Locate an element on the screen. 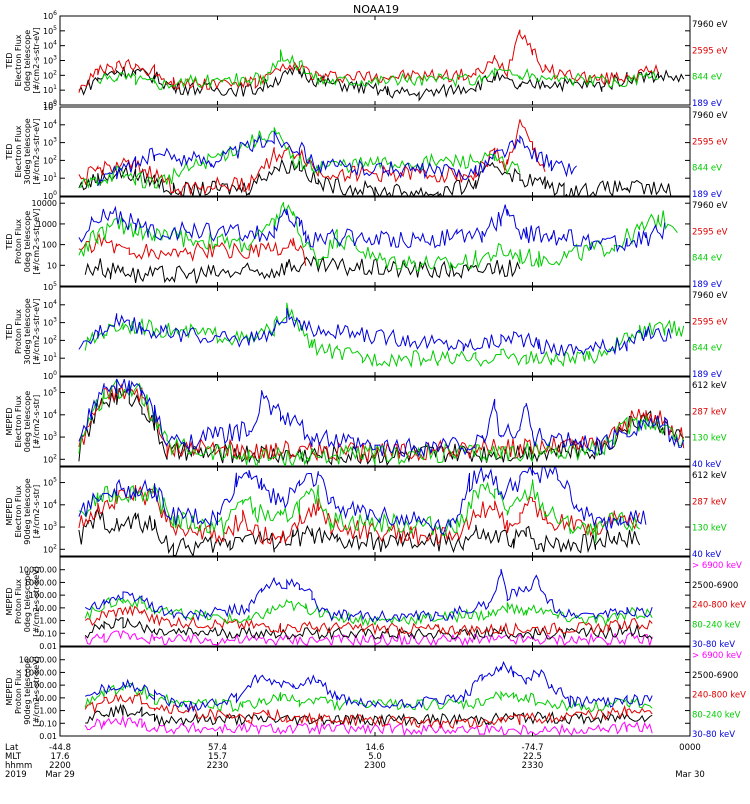 This screenshot has width=750, height=804. x-tick-label: 5.0 is located at coordinates (375, 757).